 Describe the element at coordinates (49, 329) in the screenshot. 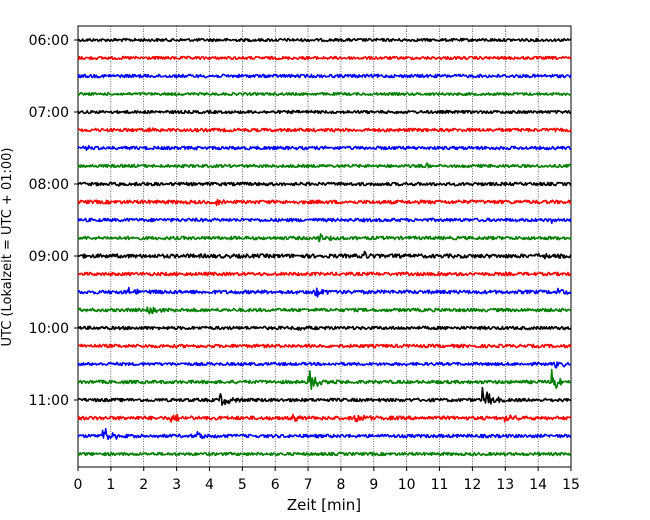

I see `y-tick-label: 10:00` at that location.